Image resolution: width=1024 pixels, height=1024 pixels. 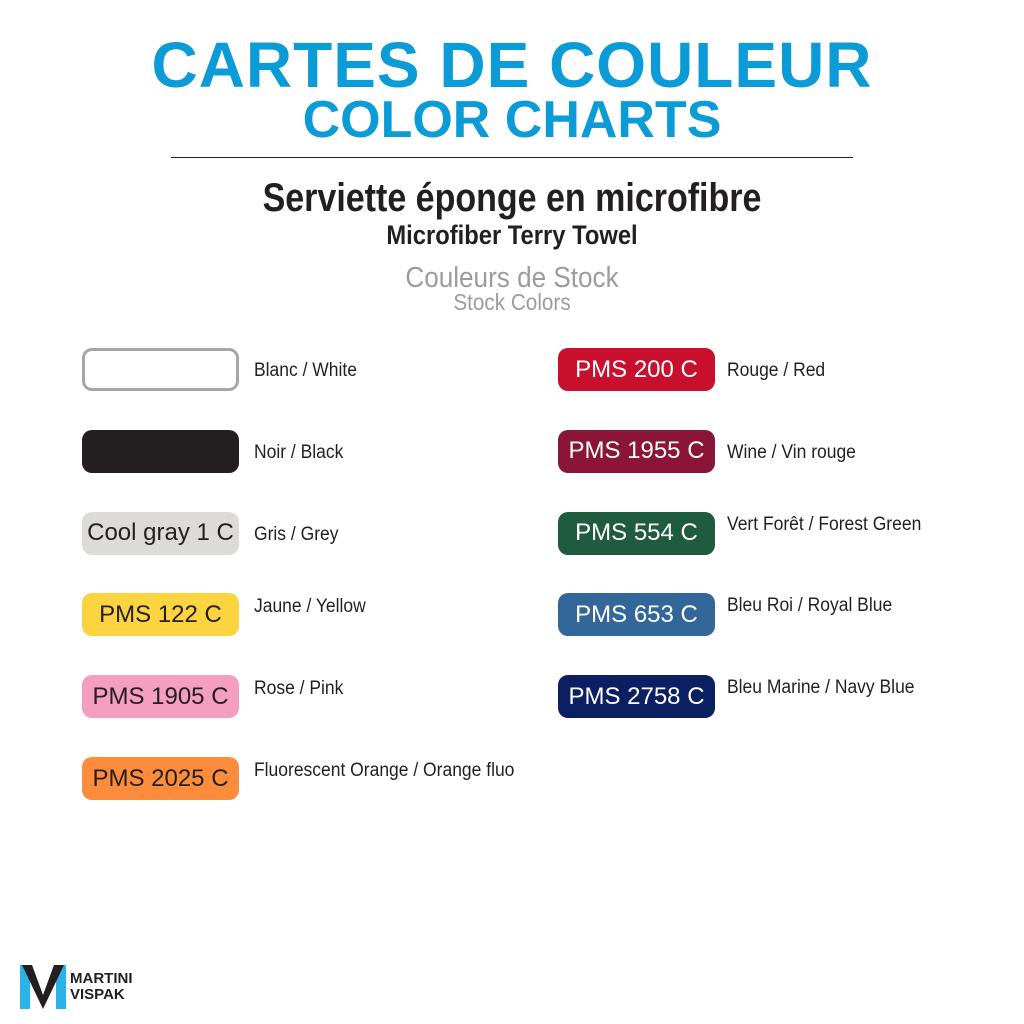 I want to click on color-label: Noir / Black, so click(x=299, y=452).